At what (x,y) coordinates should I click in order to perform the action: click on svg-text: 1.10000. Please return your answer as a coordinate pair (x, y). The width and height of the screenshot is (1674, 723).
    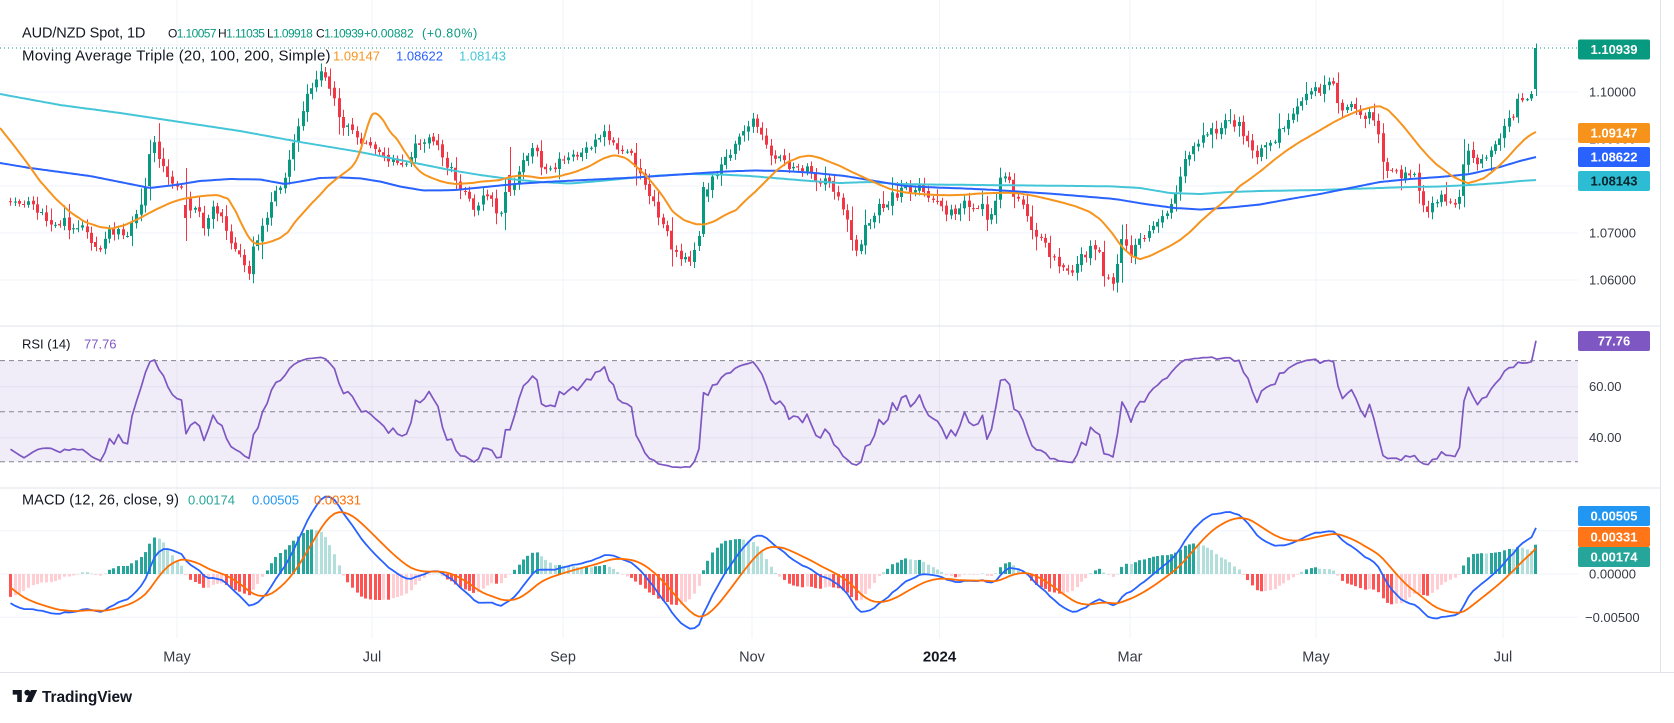
    Looking at the image, I should click on (1612, 92).